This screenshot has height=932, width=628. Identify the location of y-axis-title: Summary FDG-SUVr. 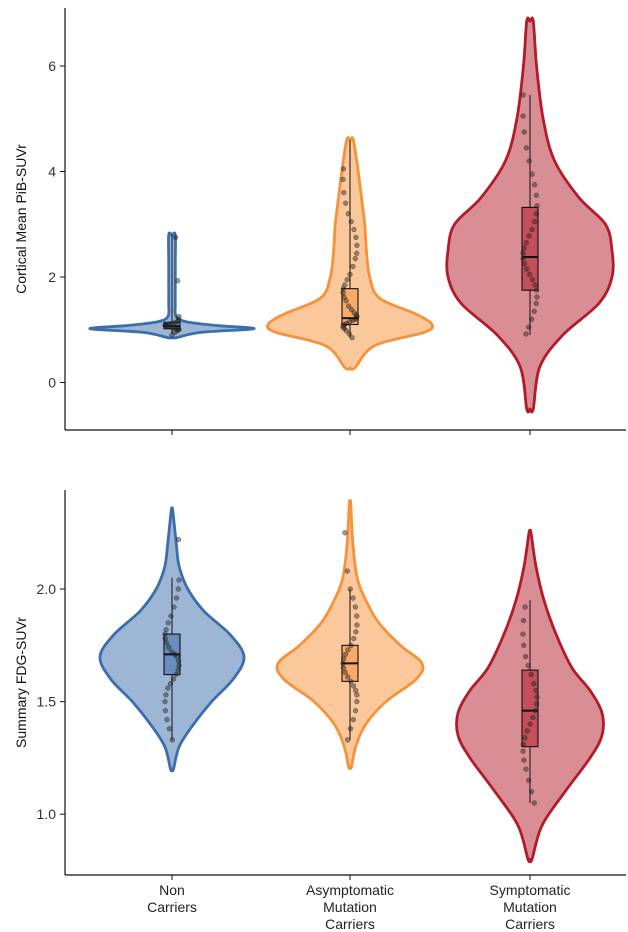
(21, 682).